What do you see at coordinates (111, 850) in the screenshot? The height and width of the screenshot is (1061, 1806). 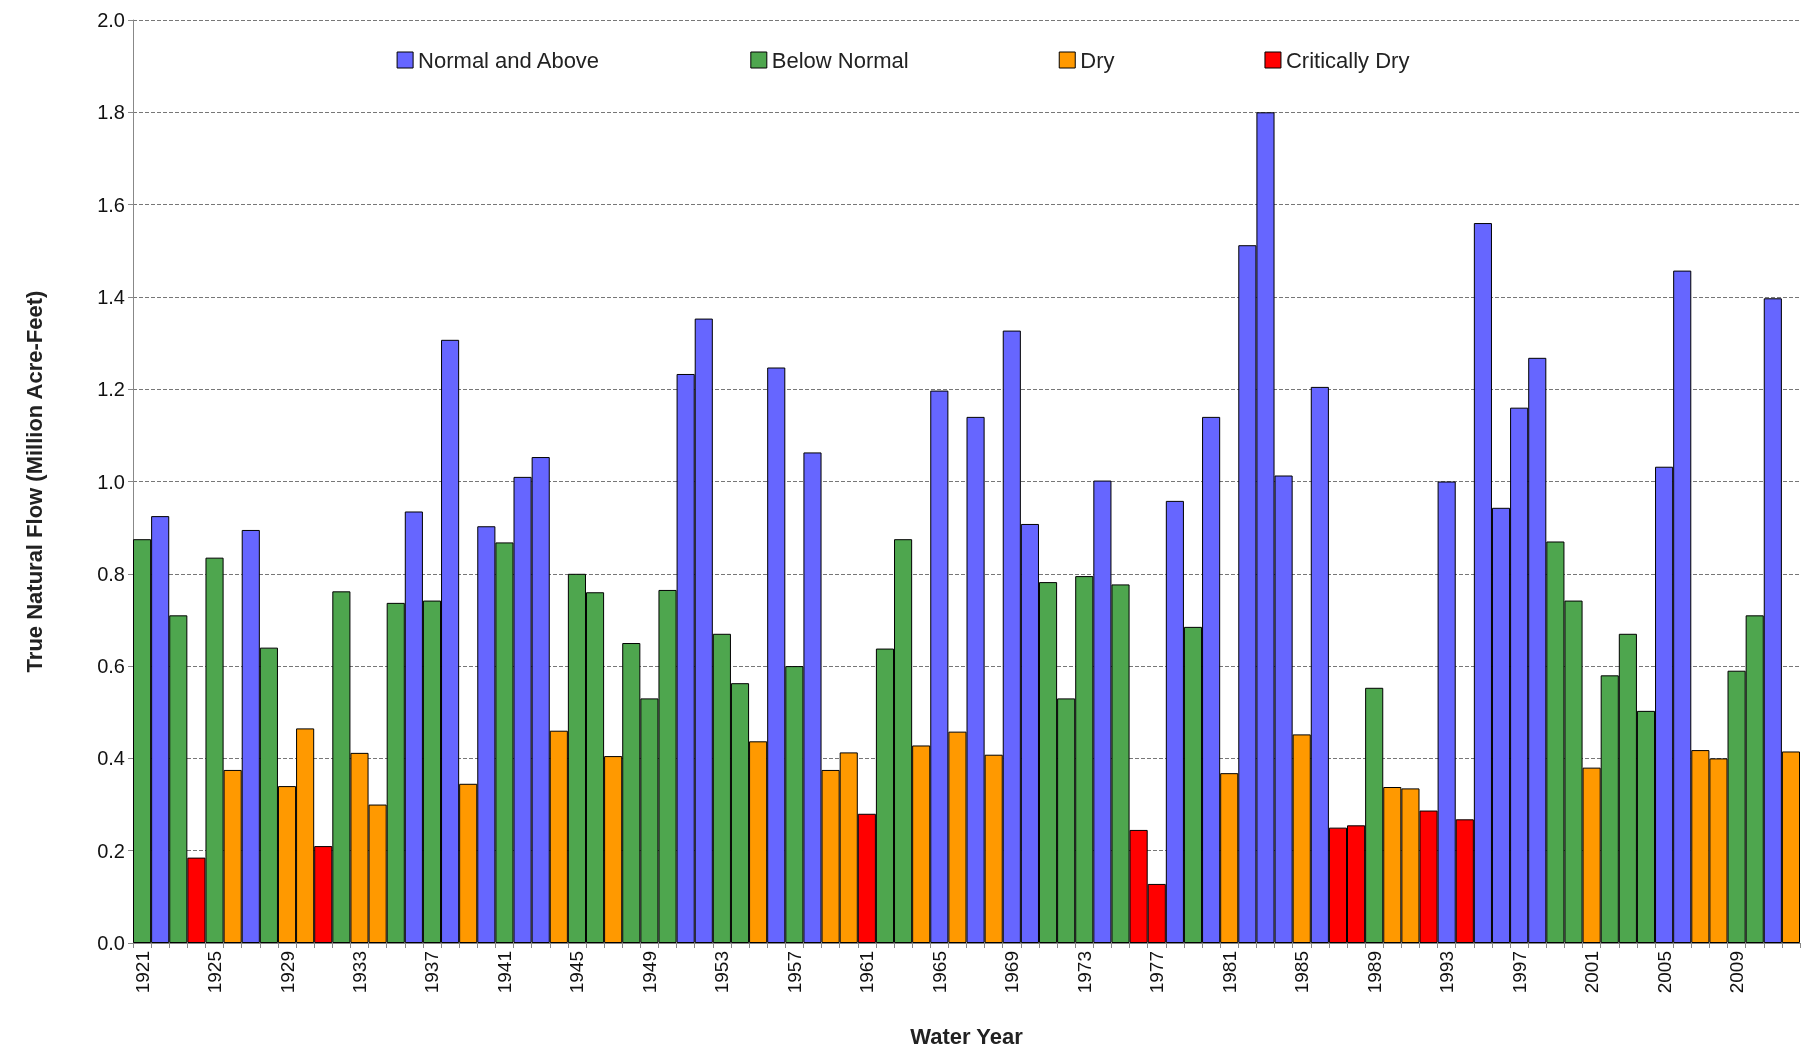 I see `y-tick-label: 0.2` at bounding box center [111, 850].